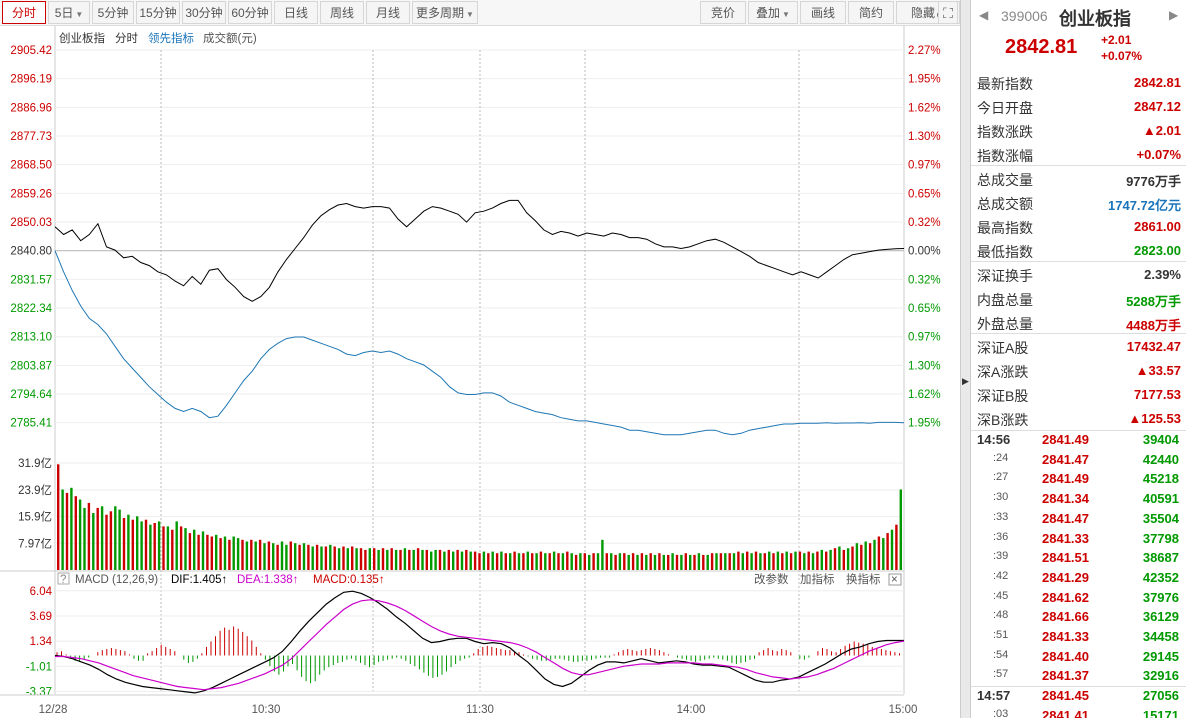  Describe the element at coordinates (1144, 205) in the screenshot. I see `stat-value: 1747.72亿元` at that location.